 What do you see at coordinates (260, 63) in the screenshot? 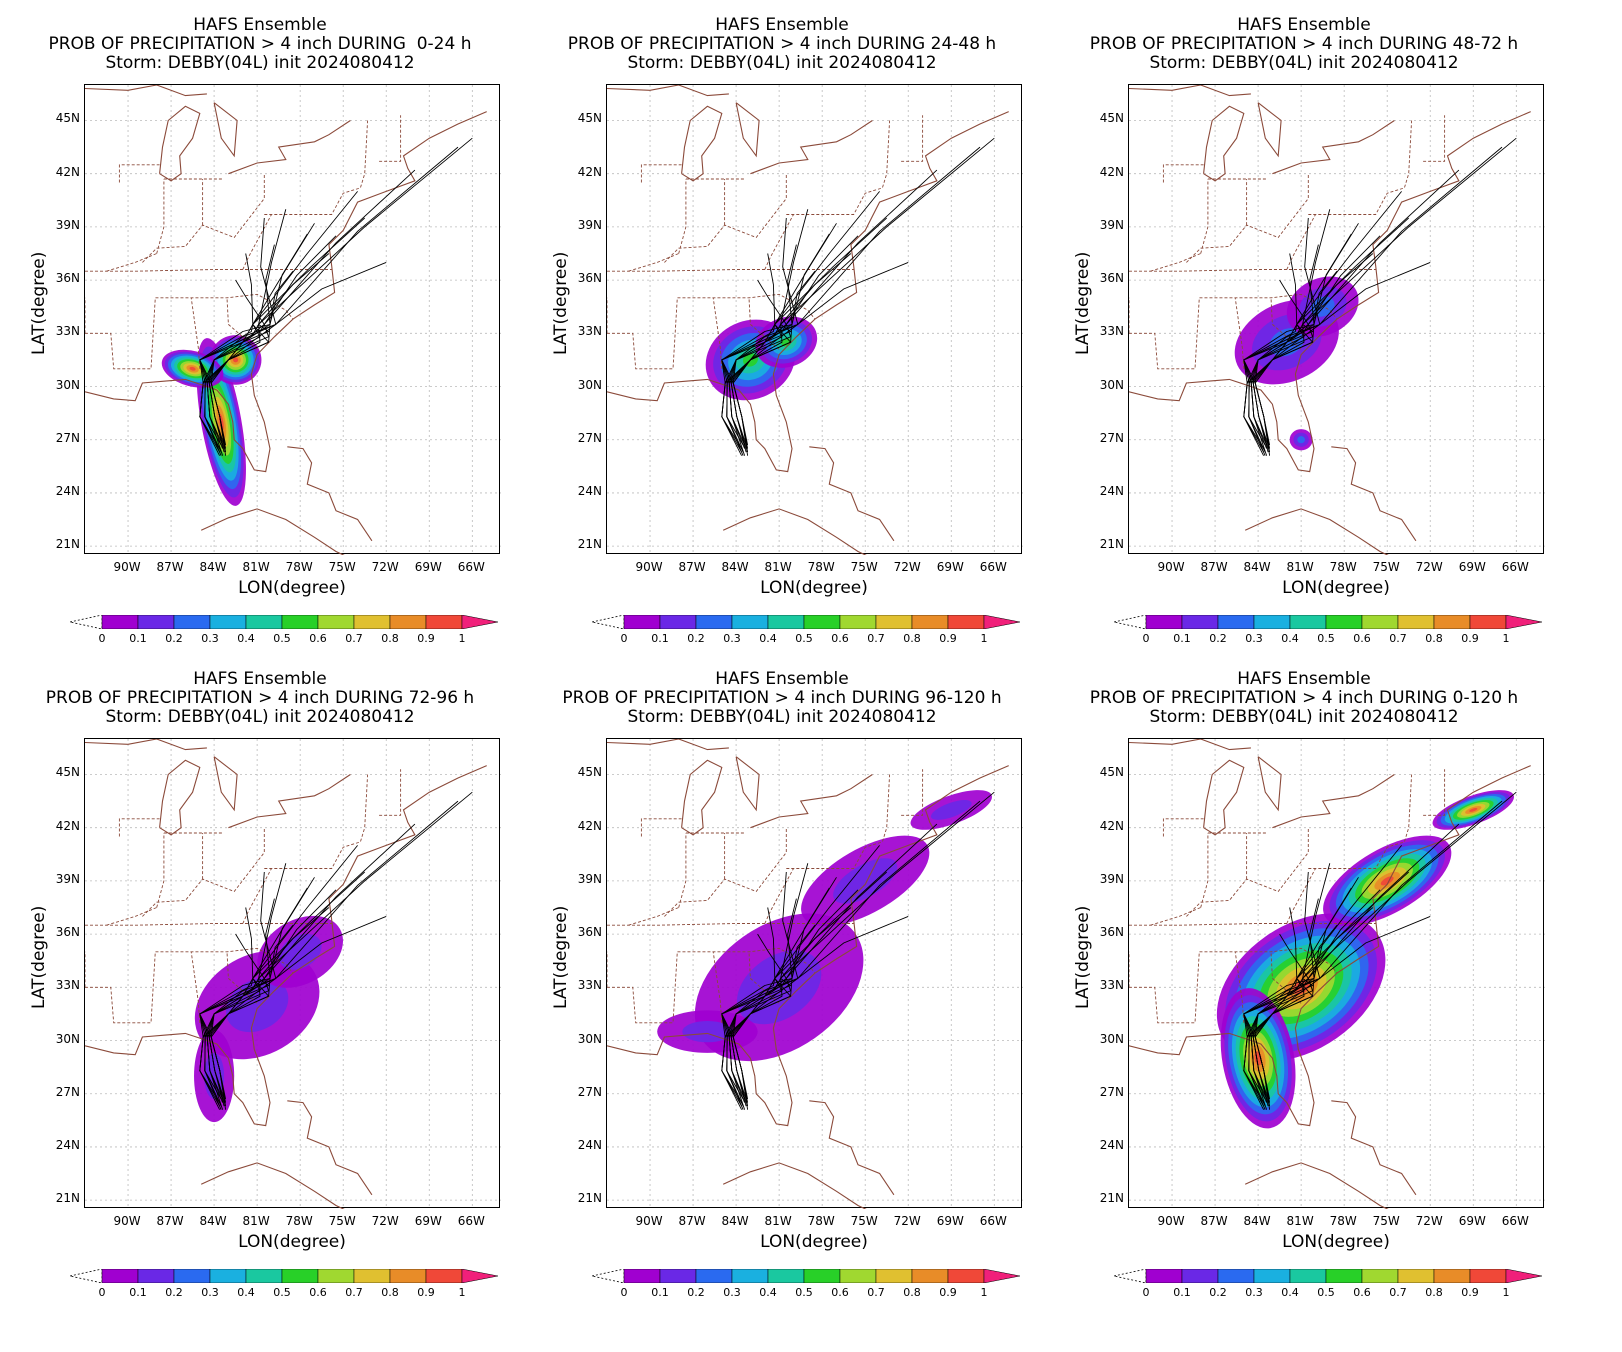
I see `panel-title-line3: Storm: DEBBY(04L) init 2024080412` at bounding box center [260, 63].